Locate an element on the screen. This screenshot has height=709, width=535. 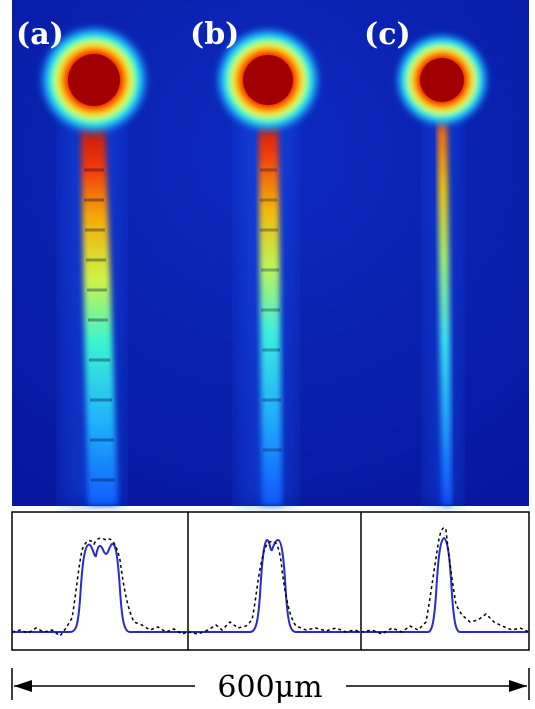
profile-c-measured is located at coordinates (445, 580).